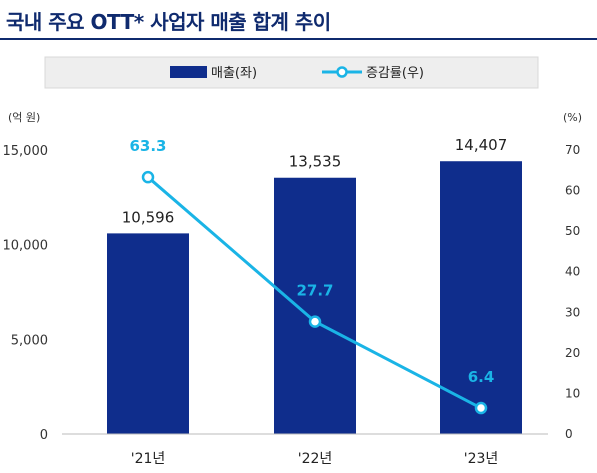 The image size is (597, 473). I want to click on left-axis-tick-label: 5,000, so click(29, 340).